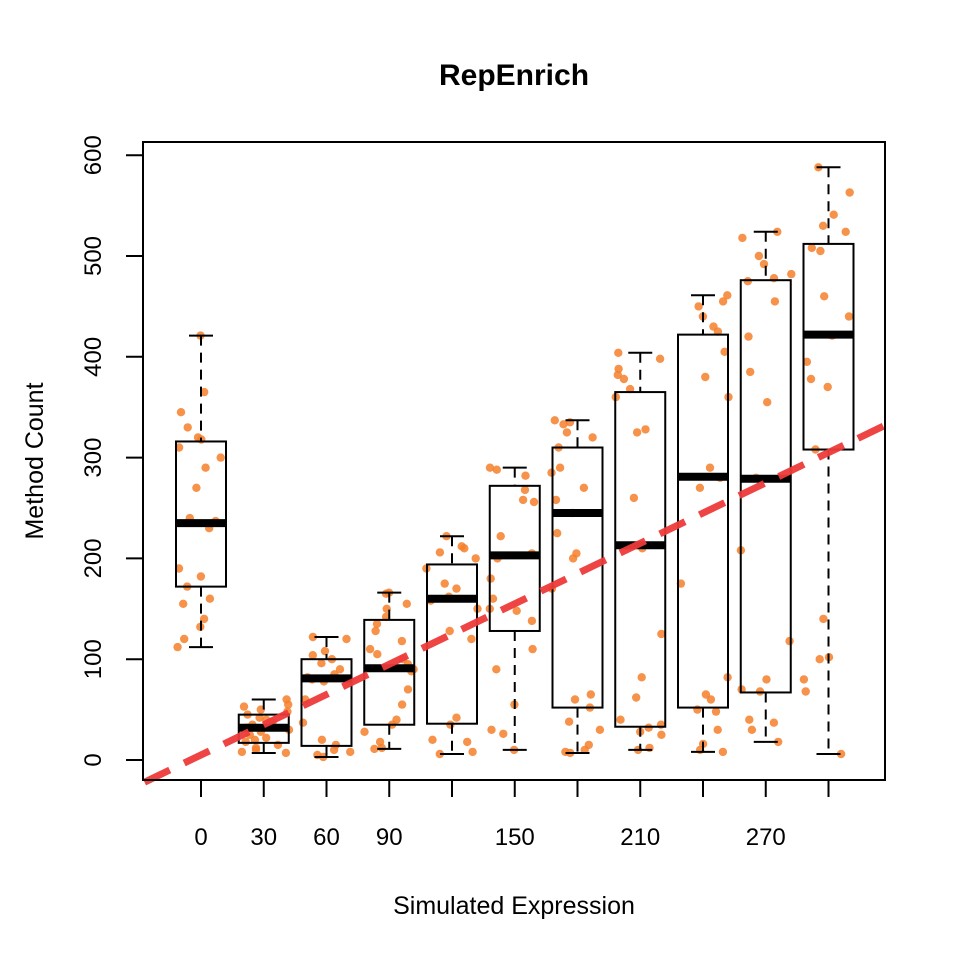 Image resolution: width=960 pixels, height=960 pixels. Describe the element at coordinates (389, 837) in the screenshot. I see `x-tick-label: 90` at that location.